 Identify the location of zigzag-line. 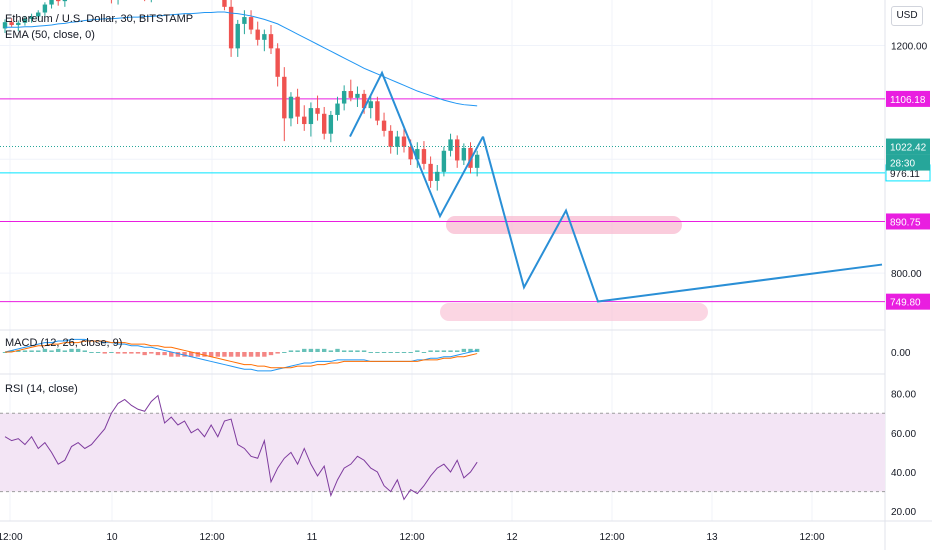
(416, 144).